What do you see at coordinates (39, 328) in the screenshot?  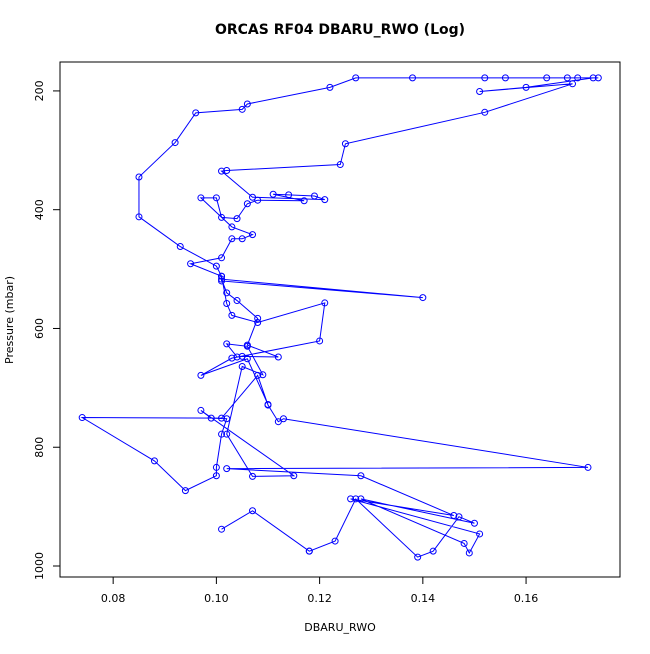 I see `y-tick-label: 600` at bounding box center [39, 328].